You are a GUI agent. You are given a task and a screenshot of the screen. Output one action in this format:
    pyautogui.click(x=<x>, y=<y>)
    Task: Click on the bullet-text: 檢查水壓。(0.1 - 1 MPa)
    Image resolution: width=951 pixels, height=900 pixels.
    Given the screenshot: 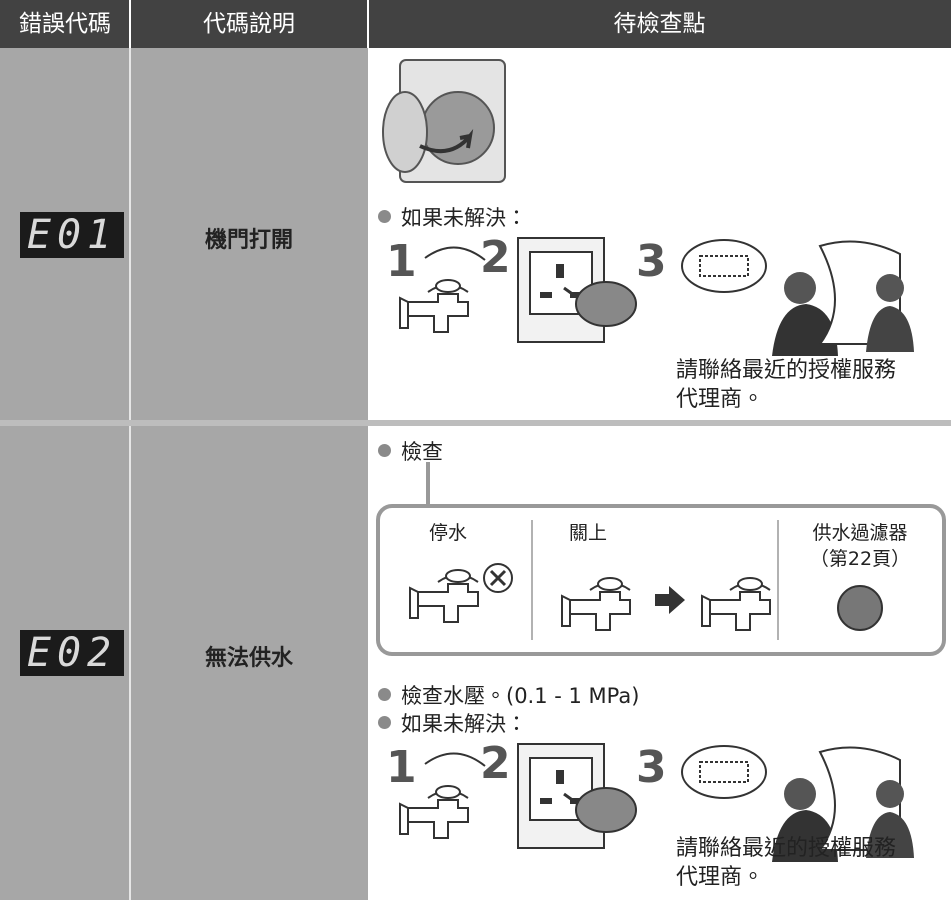 What is the action you would take?
    pyautogui.click(x=508, y=695)
    